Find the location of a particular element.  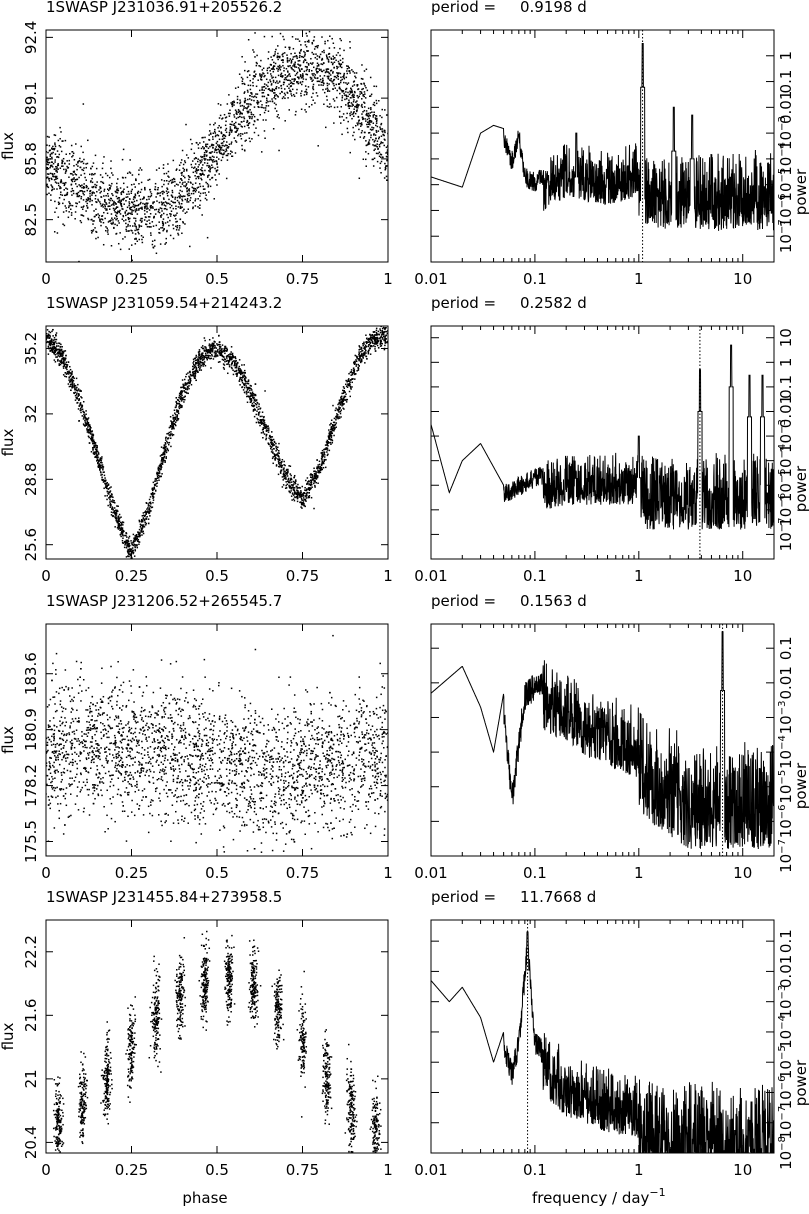

y-tick-exponent: −3 is located at coordinates (782, 123).